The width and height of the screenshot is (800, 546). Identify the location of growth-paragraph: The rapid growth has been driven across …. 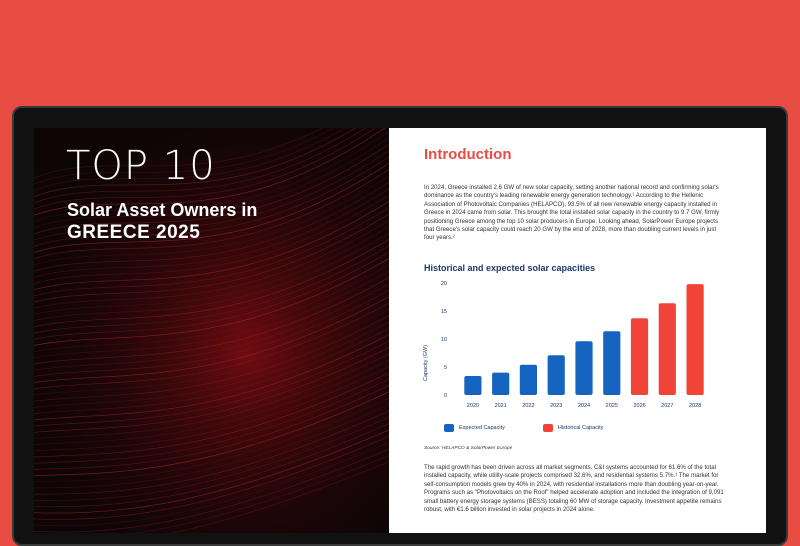
(574, 489).